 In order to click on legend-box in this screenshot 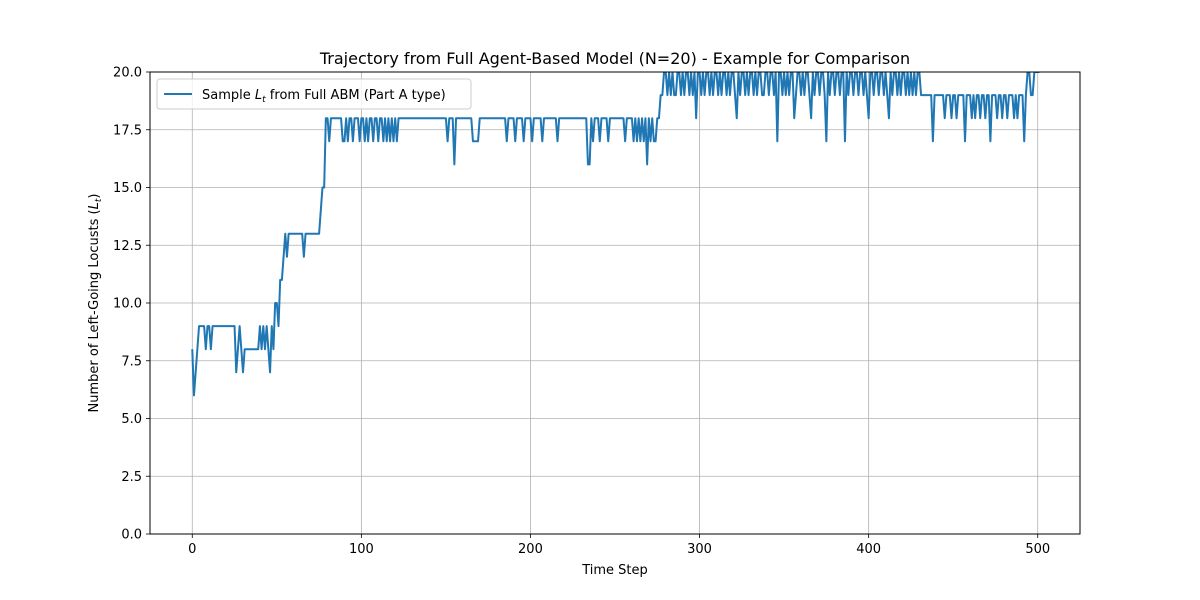, I will do `click(314, 94)`.